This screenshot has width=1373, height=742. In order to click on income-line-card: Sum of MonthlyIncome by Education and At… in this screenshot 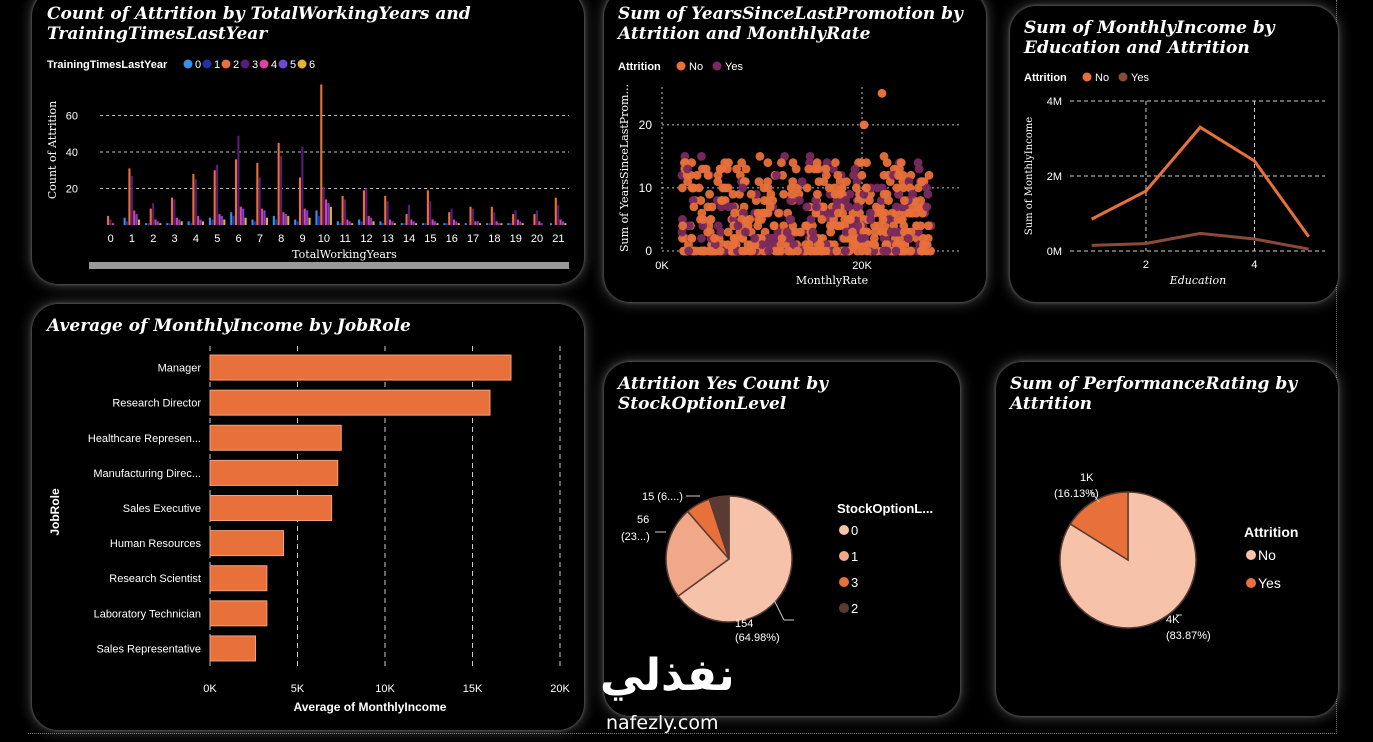, I will do `click(1174, 154)`.